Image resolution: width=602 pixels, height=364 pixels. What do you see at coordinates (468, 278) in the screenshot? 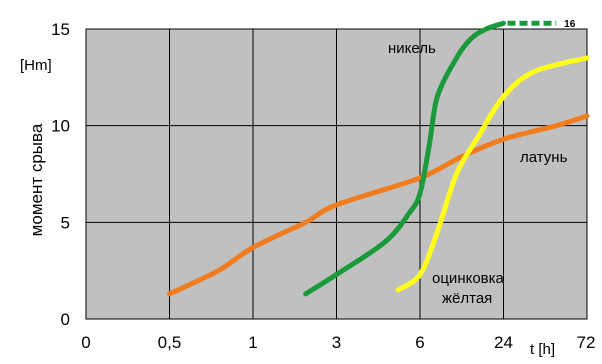
I see `series-label: оцинковка` at bounding box center [468, 278].